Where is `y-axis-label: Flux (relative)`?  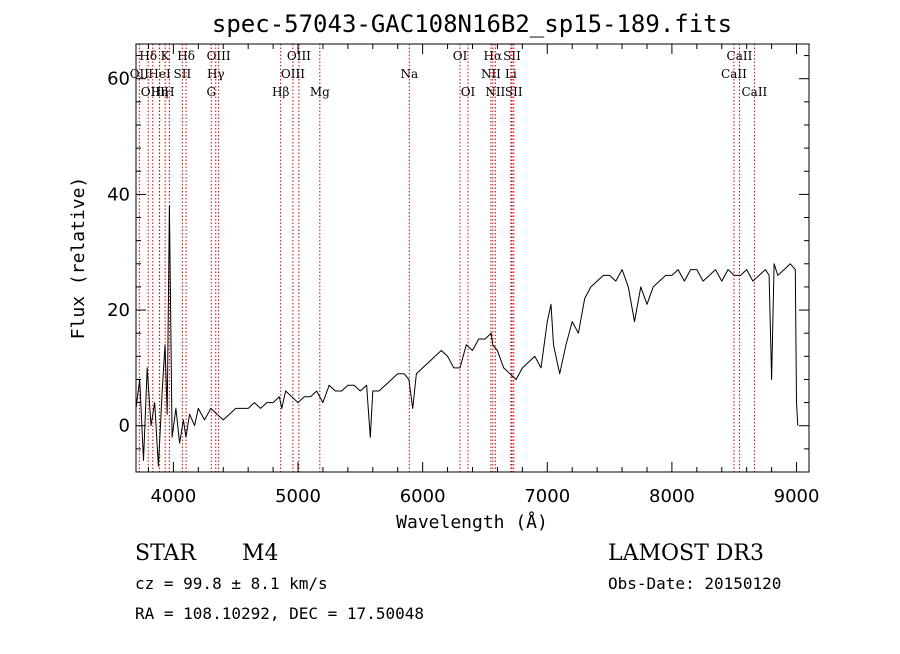
y-axis-label: Flux (relative) is located at coordinates (78, 258).